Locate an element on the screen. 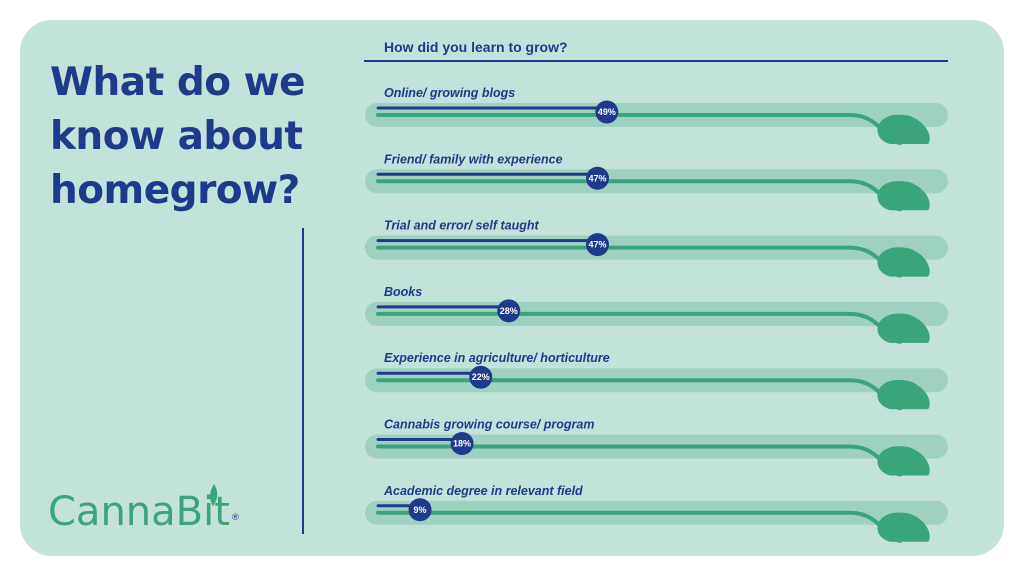 The height and width of the screenshot is (576, 1024). chart-title: How did you learn to grow? is located at coordinates (476, 47).